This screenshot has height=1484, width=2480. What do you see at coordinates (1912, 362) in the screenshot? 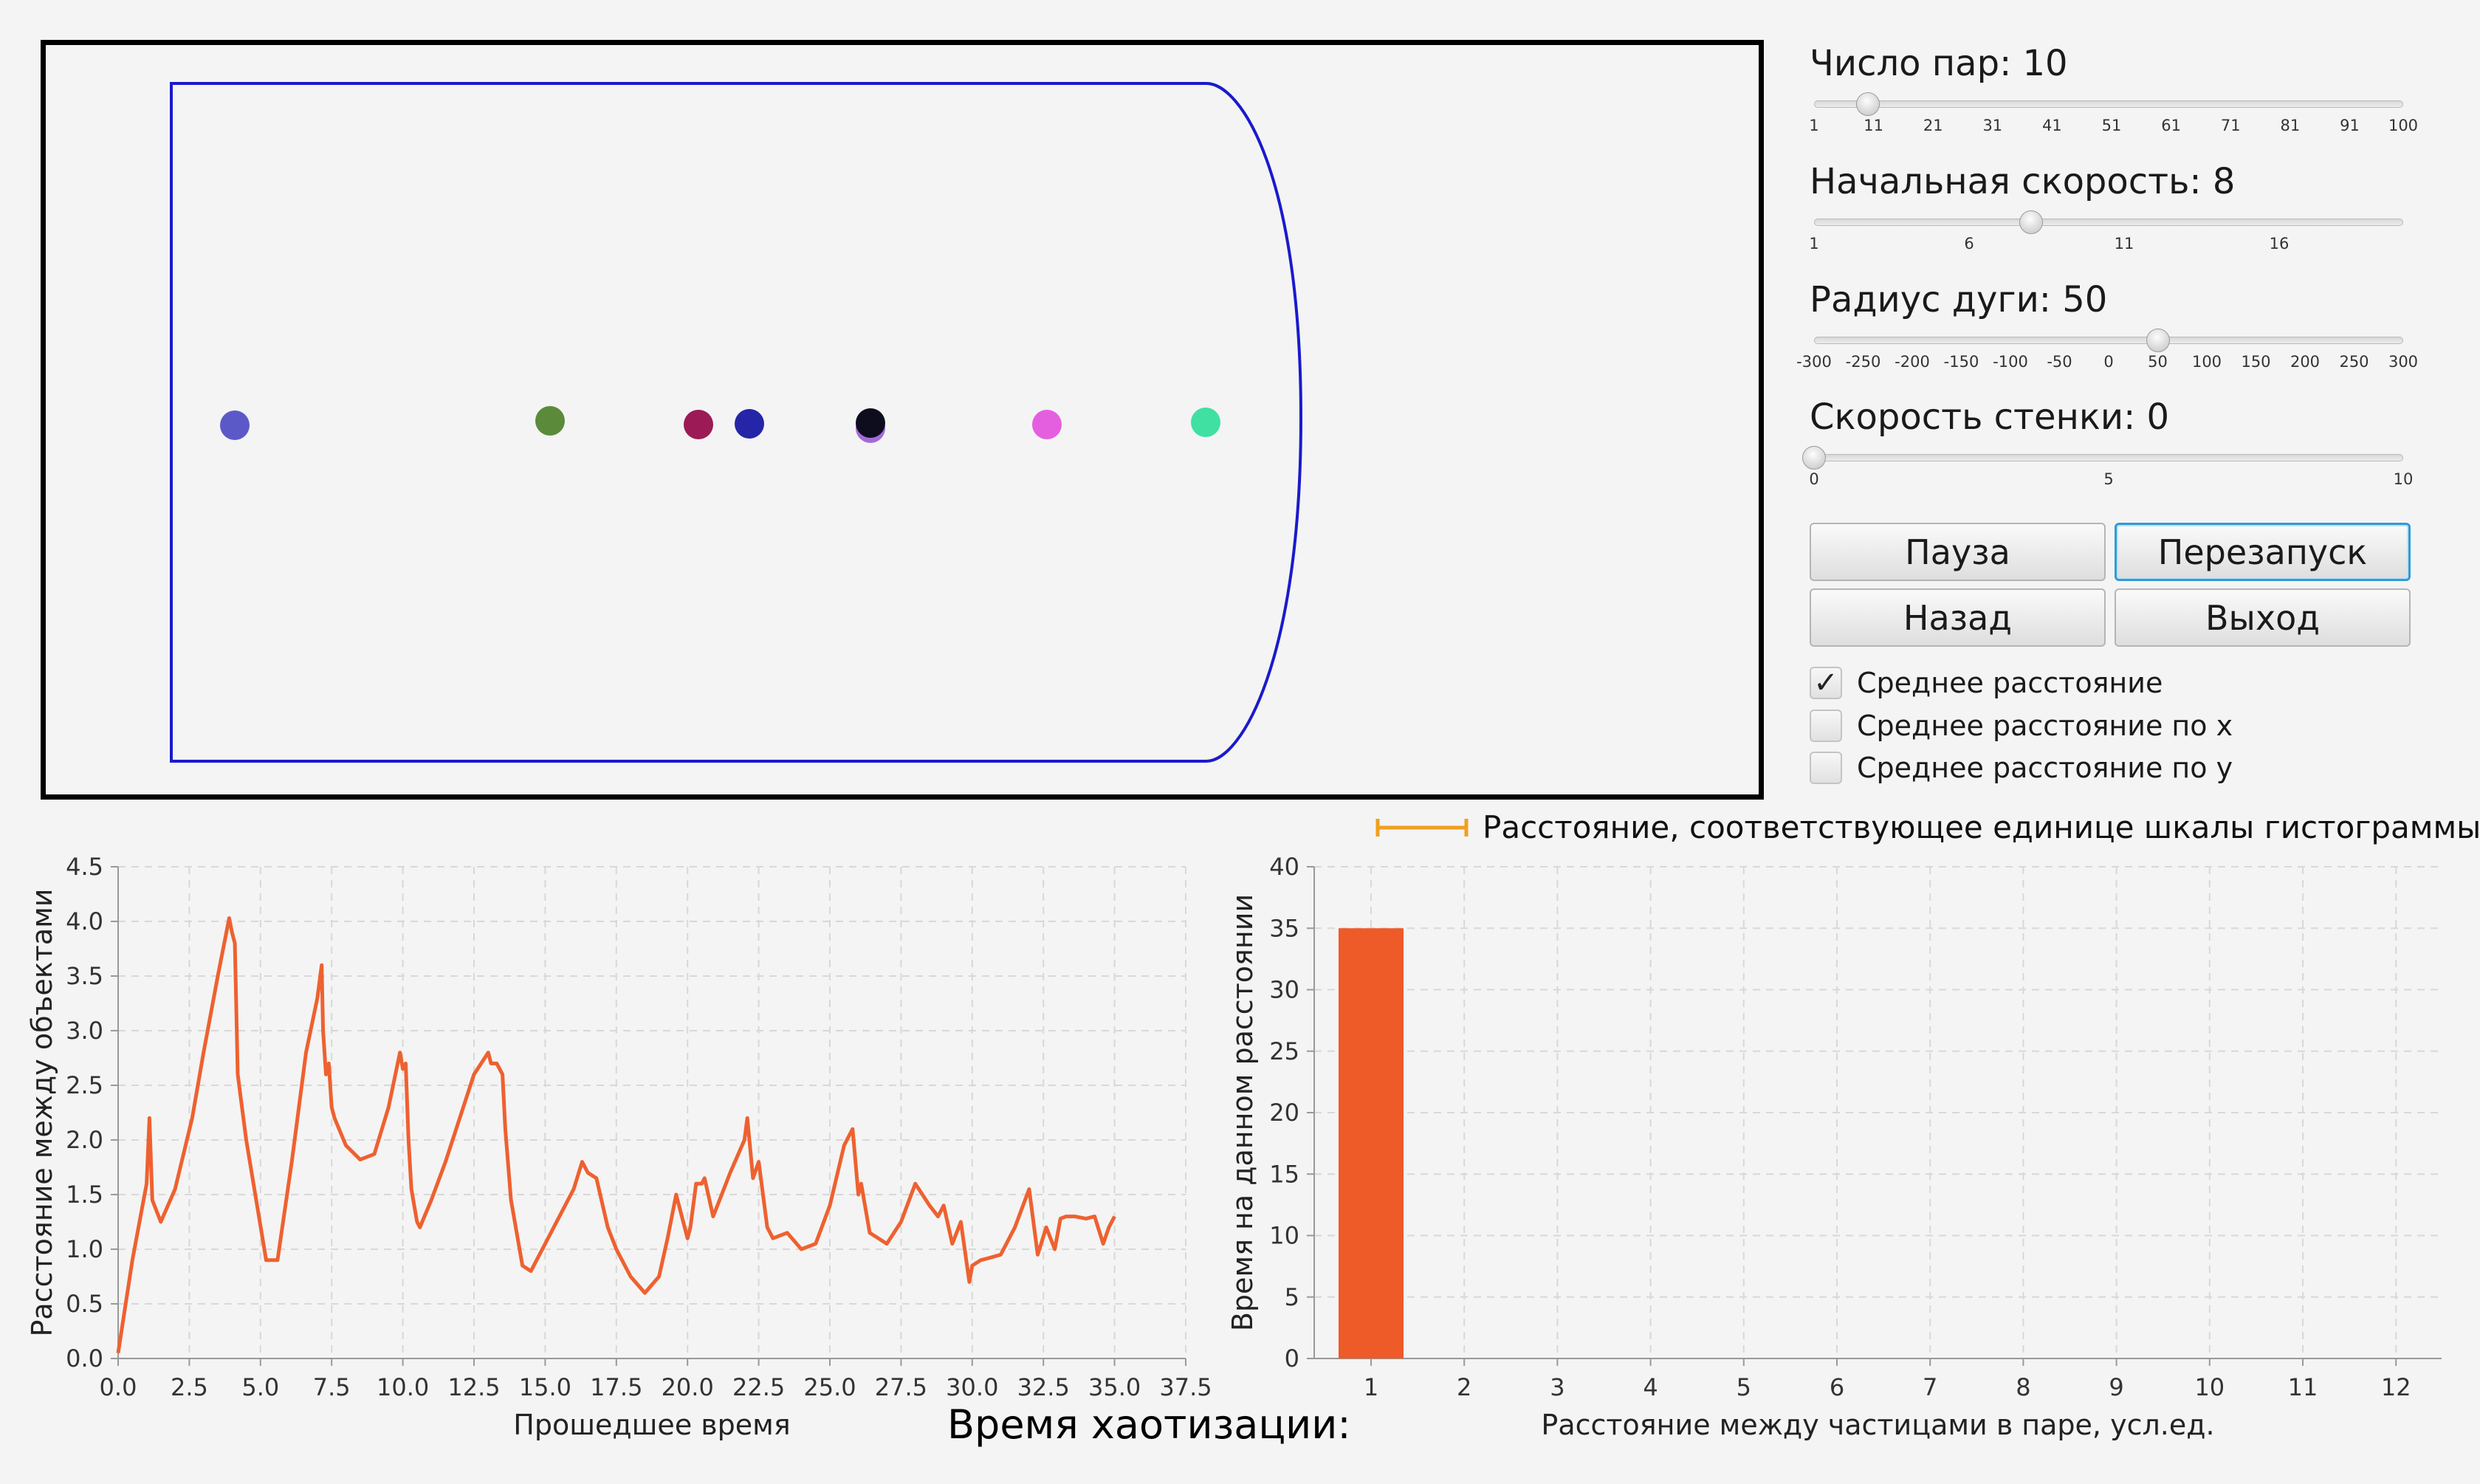
I see `slider-tick-label: -200` at bounding box center [1912, 362].